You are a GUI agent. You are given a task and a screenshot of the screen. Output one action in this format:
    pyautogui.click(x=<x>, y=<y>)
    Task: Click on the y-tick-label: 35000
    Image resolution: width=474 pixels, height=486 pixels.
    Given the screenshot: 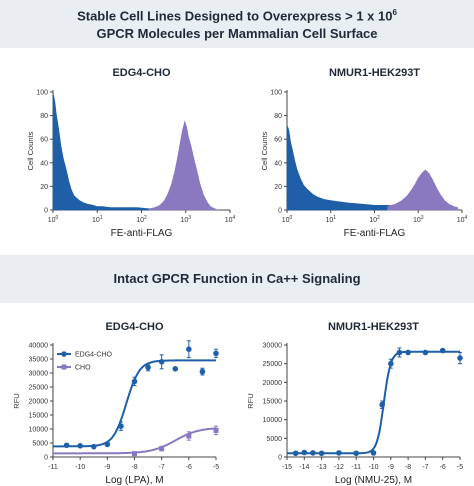 What is the action you would take?
    pyautogui.click(x=39, y=360)
    